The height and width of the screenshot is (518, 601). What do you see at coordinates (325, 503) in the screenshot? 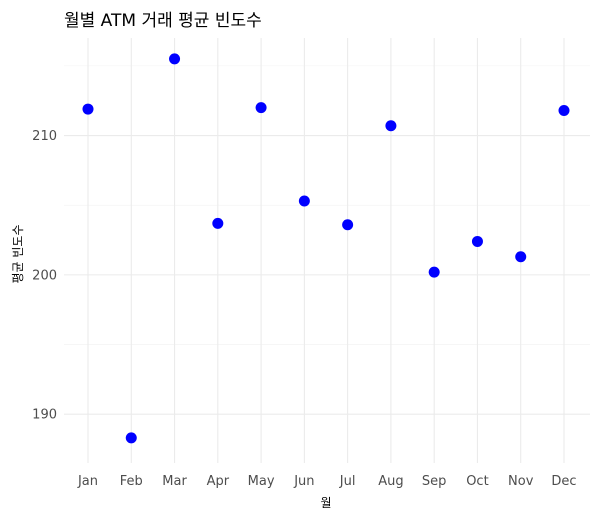
I see `x-axis-title: 월` at bounding box center [325, 503].